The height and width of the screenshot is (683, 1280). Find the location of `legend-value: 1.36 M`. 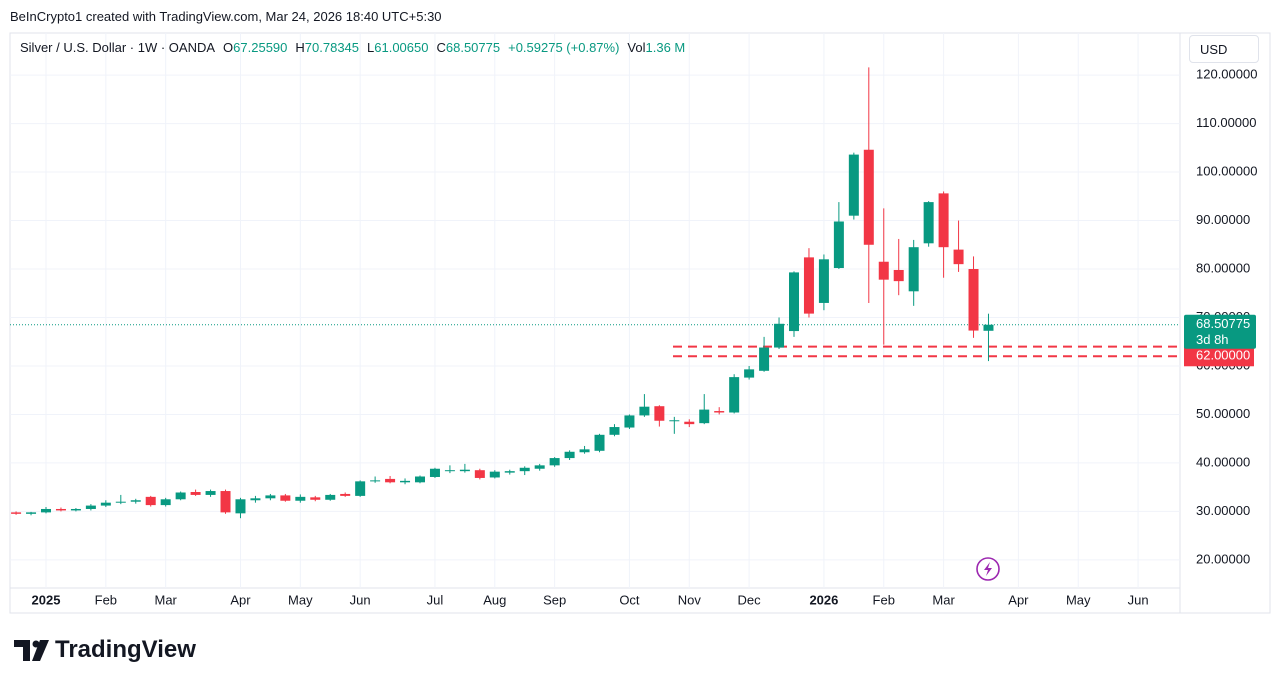

legend-value: 1.36 M is located at coordinates (665, 47).